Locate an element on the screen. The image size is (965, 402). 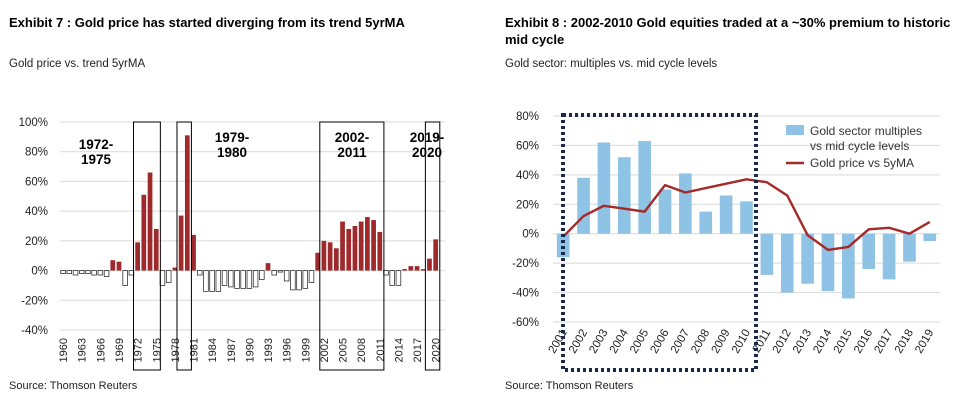
left-x-tick-label: 1972 is located at coordinates (139, 350).